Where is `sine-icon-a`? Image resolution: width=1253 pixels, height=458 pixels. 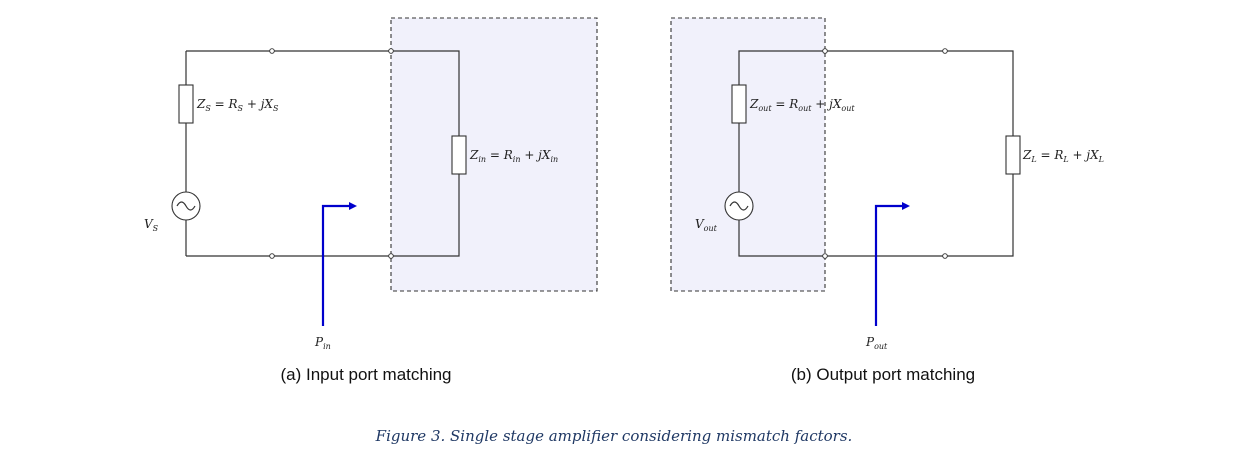
sine-icon-a is located at coordinates (186, 206).